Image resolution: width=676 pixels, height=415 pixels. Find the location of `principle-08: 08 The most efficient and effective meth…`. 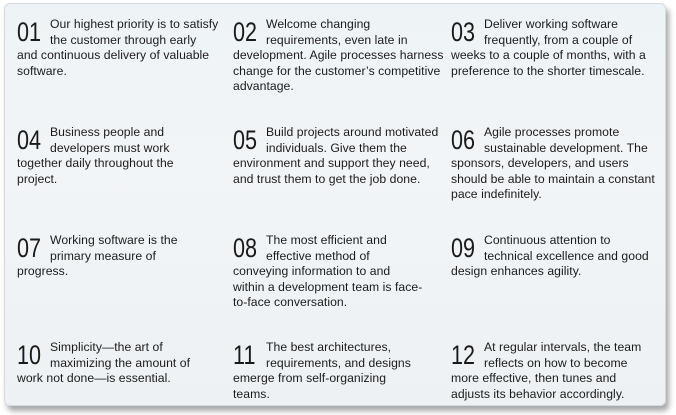

principle-08: 08 The most efficient and effective meth… is located at coordinates (328, 272).